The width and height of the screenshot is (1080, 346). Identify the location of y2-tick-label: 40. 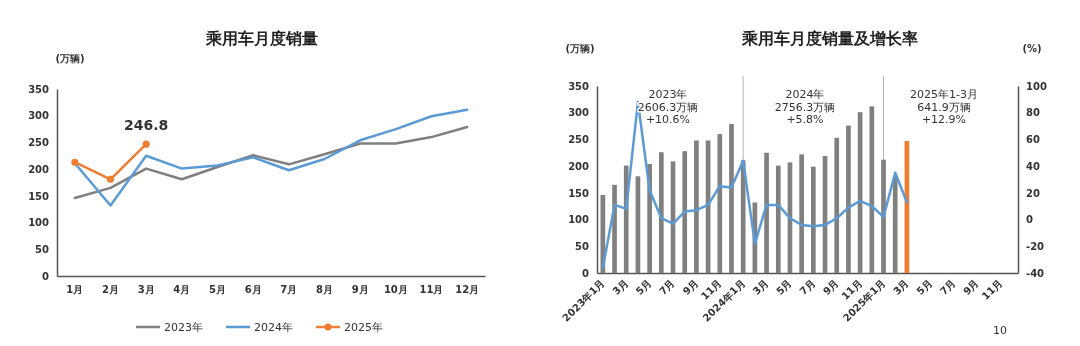
(1033, 166).